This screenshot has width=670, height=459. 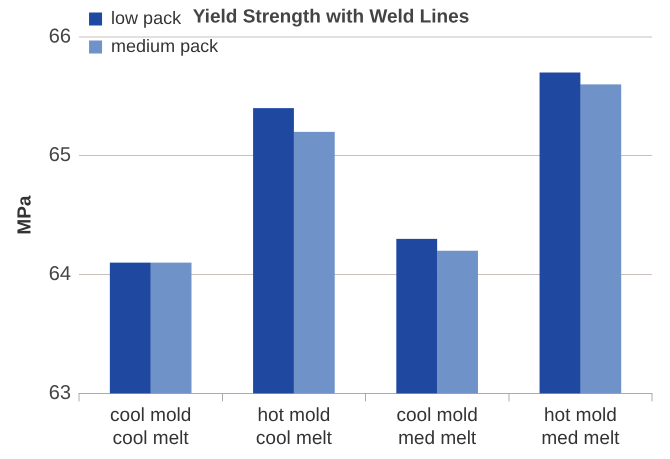 I want to click on x-tick-label: cool mold cool melt, so click(x=151, y=427).